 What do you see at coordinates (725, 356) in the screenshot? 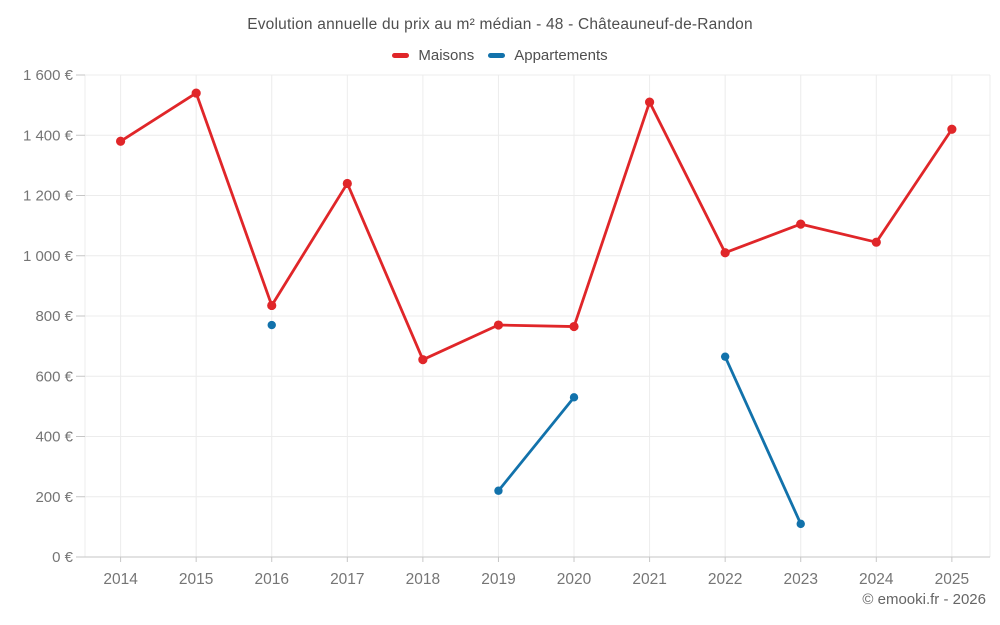
I see `point-appartements-2022` at bounding box center [725, 356].